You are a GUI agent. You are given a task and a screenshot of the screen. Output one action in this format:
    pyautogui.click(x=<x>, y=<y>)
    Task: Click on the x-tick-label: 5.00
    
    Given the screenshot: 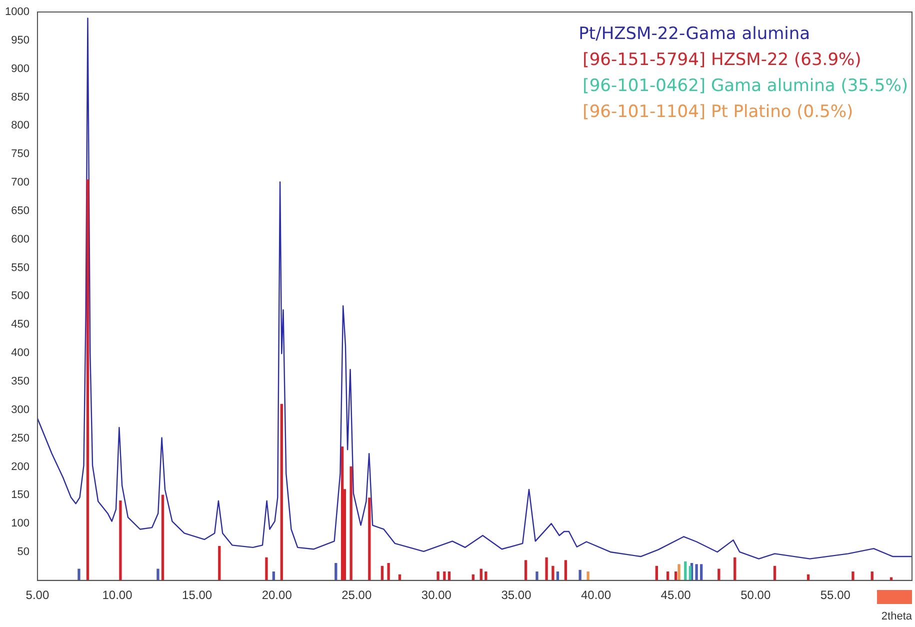 What is the action you would take?
    pyautogui.click(x=38, y=595)
    